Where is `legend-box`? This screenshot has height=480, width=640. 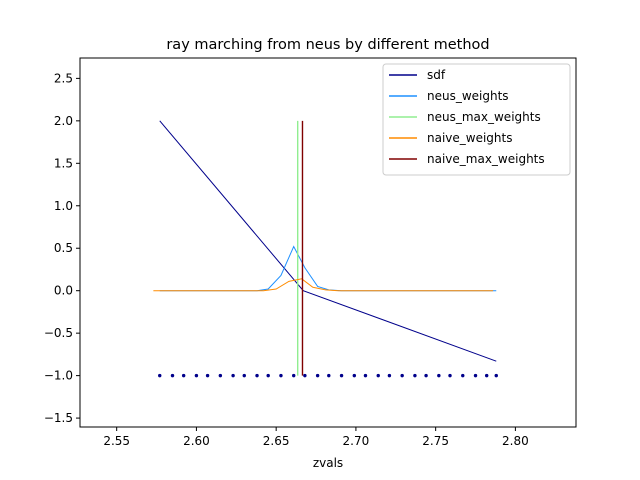
legend-box is located at coordinates (476, 119).